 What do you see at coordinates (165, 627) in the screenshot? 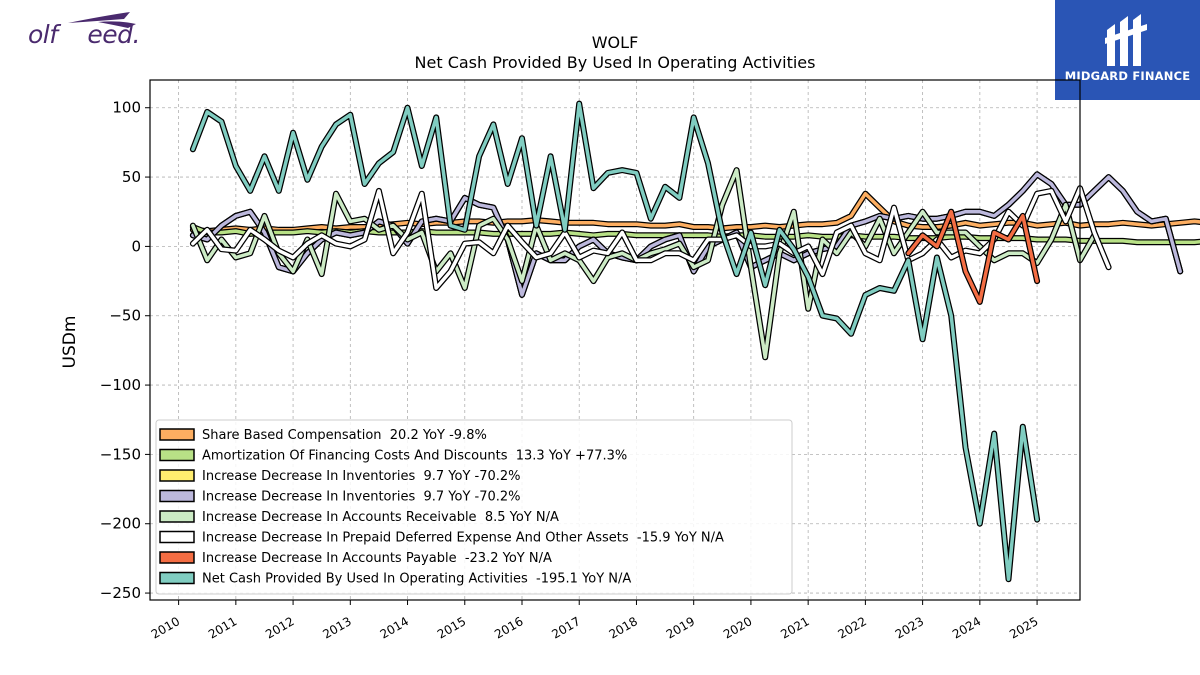
I see `x-tick-label: 2010` at bounding box center [165, 627].